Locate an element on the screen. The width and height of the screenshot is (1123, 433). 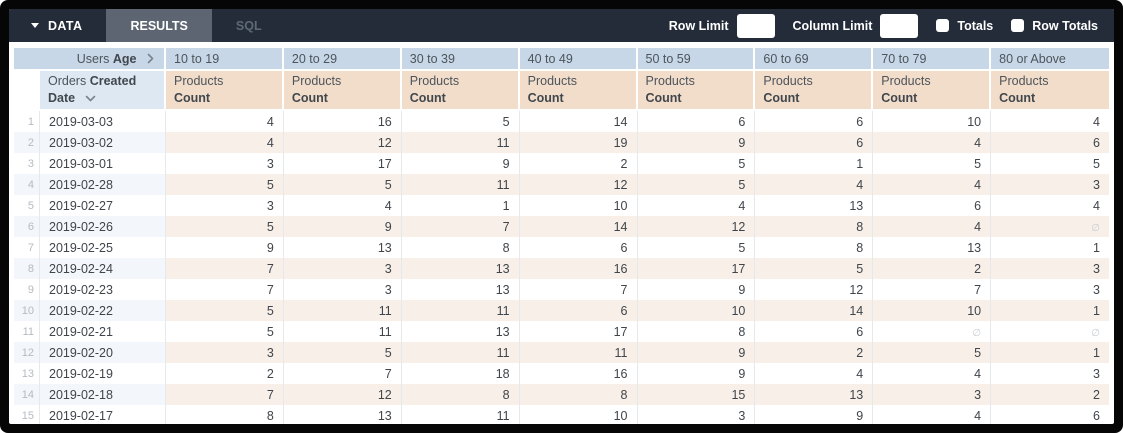
date-cell: 2019-02-25 is located at coordinates (103, 247).